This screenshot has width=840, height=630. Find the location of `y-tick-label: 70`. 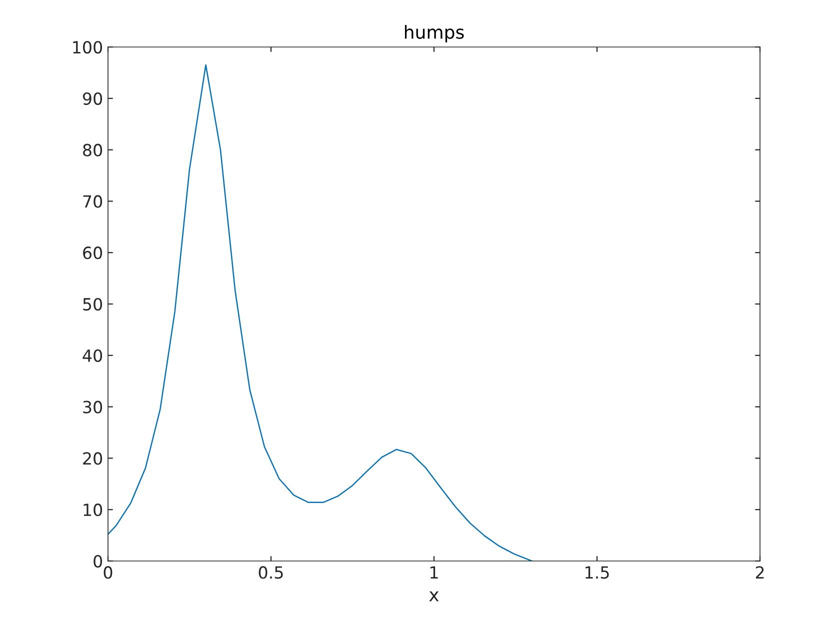

y-tick-label: 70 is located at coordinates (92, 201).